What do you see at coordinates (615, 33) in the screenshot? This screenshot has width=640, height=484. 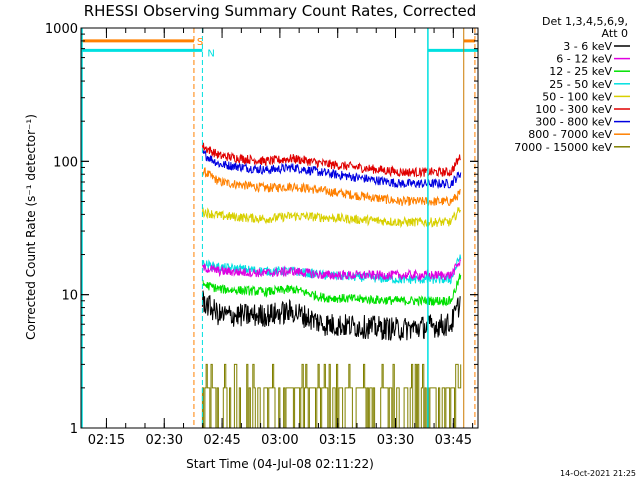 I see `legend-header-line-2: Att 0` at bounding box center [615, 33].